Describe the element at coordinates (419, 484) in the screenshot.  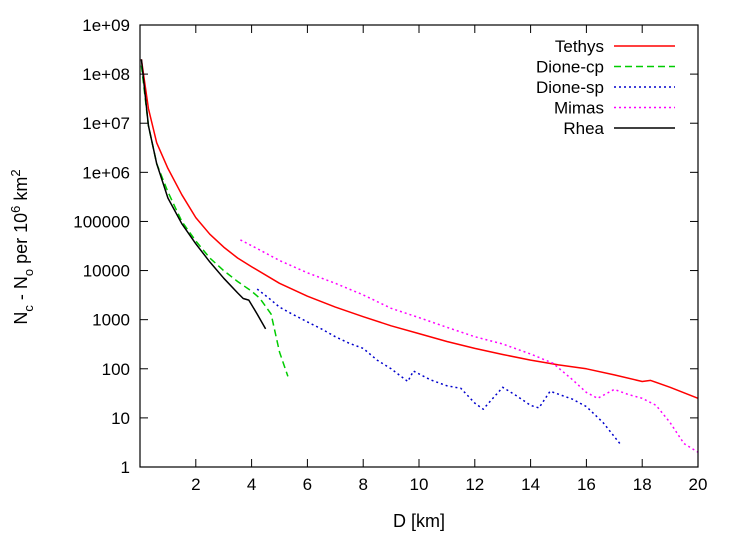
I see `x-tick-label: 10` at that location.